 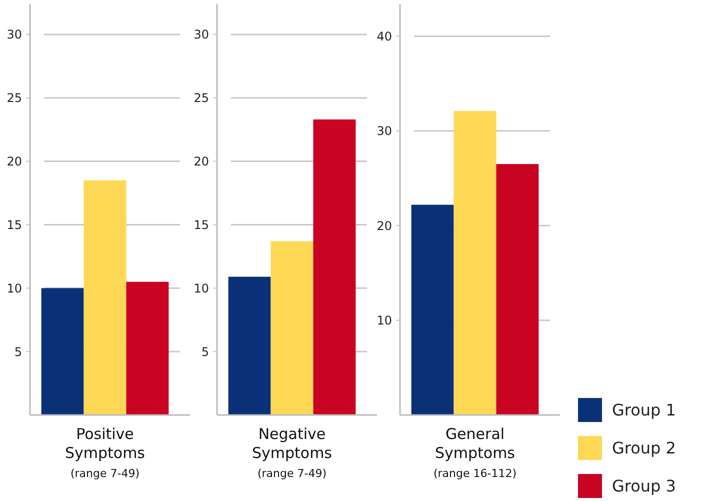 I want to click on x-tick-label: Positive Symptoms, so click(x=105, y=443).